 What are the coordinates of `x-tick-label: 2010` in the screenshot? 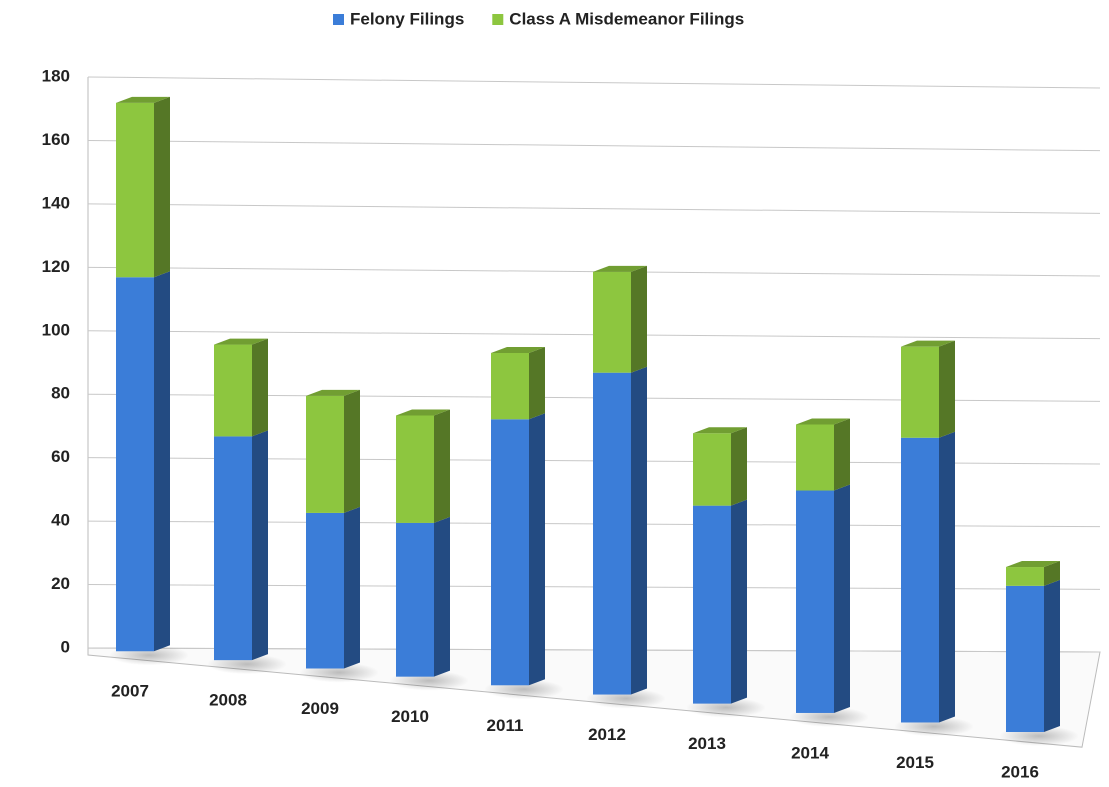 It's located at (410, 716).